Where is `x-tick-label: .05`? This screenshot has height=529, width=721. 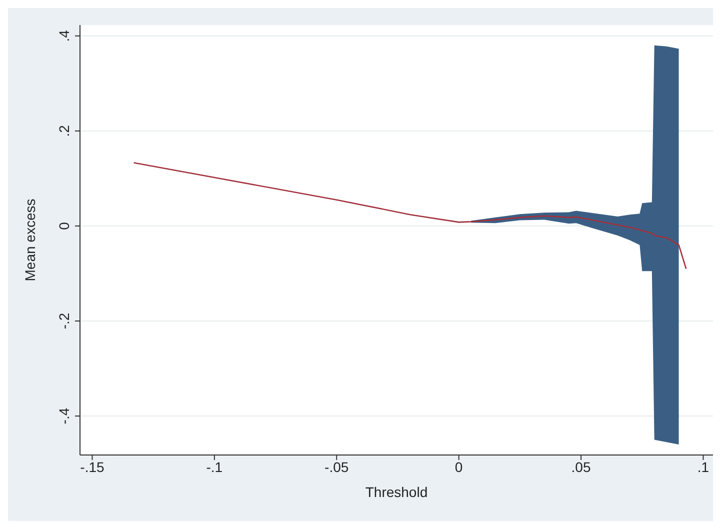
x-tick-label: .05 is located at coordinates (581, 466).